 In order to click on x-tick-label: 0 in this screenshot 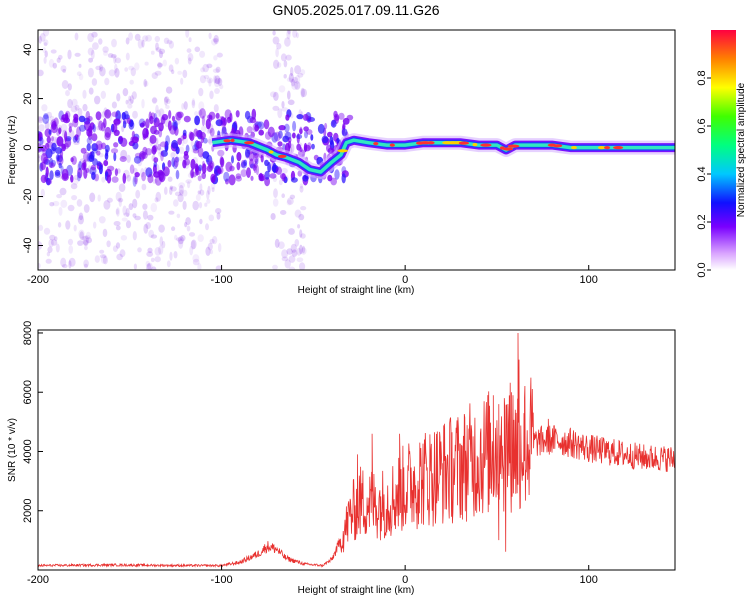, I will do `click(405, 580)`.